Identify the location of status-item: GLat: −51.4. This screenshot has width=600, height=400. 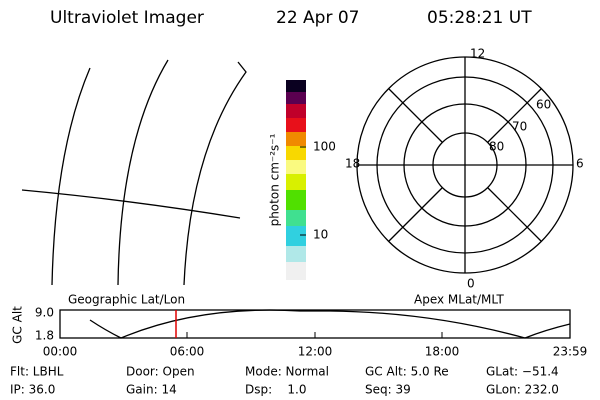
(522, 372).